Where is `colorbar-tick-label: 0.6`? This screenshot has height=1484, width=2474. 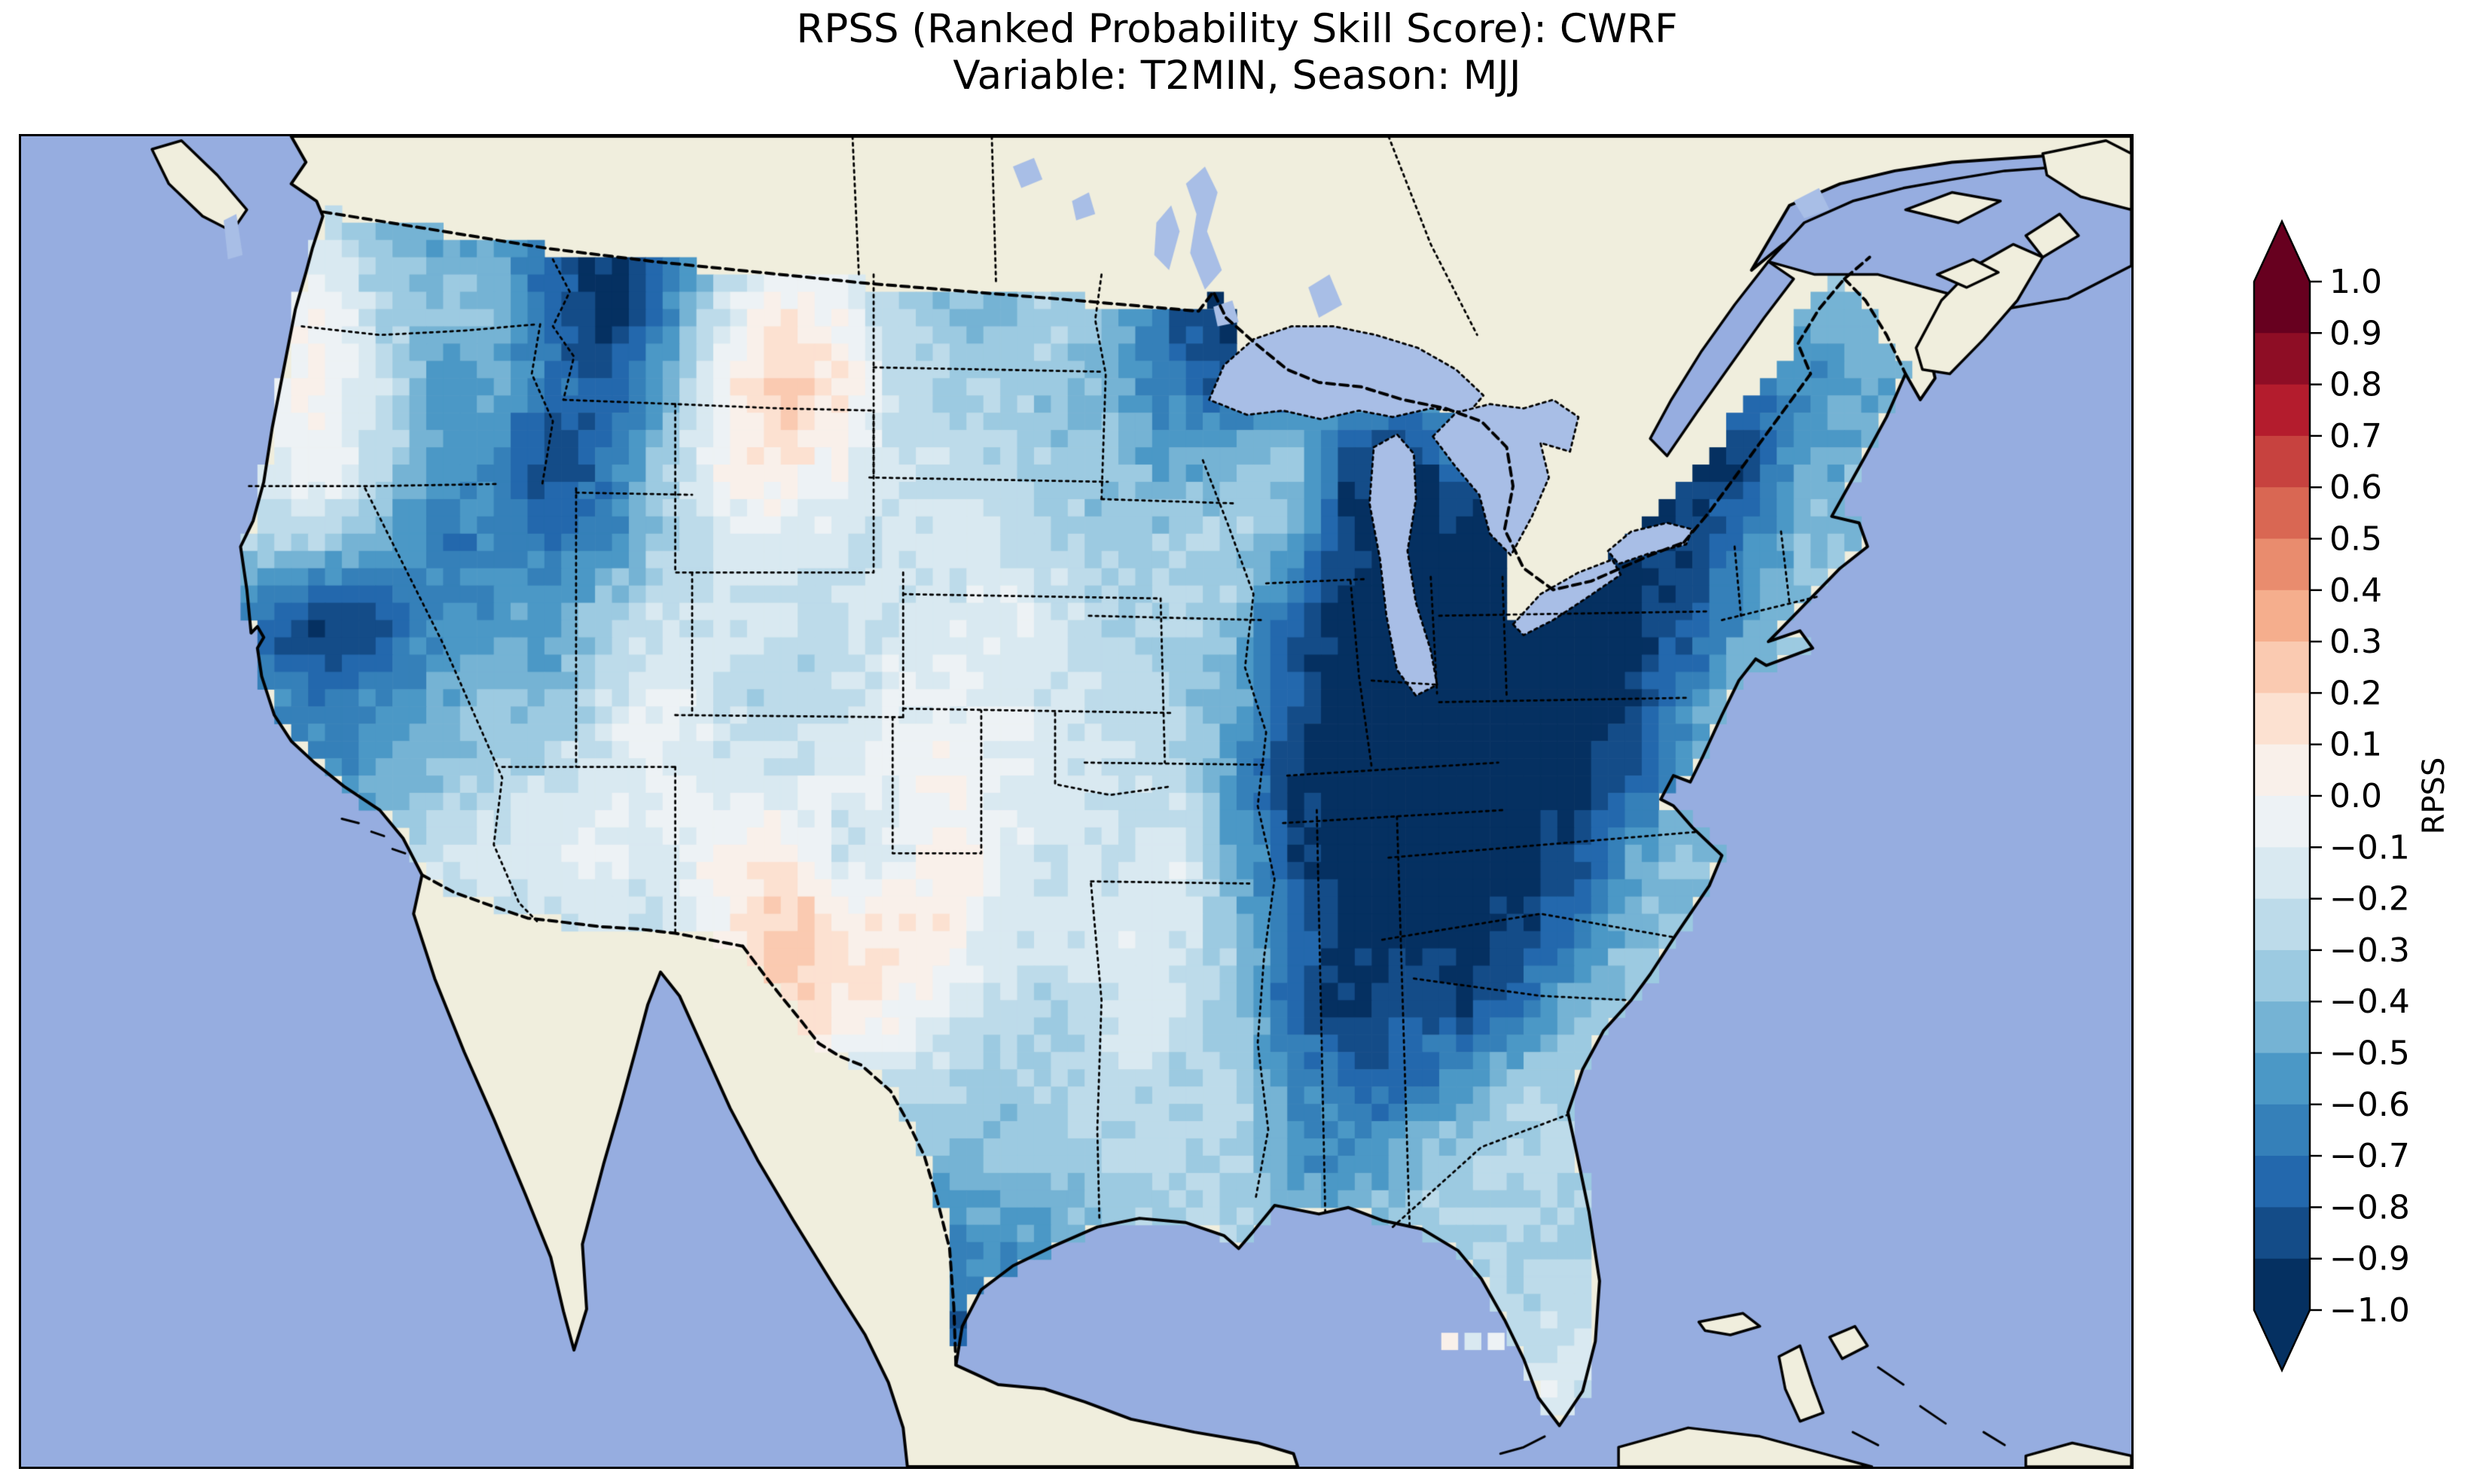
colorbar-tick-label: 0.6 is located at coordinates (2355, 487).